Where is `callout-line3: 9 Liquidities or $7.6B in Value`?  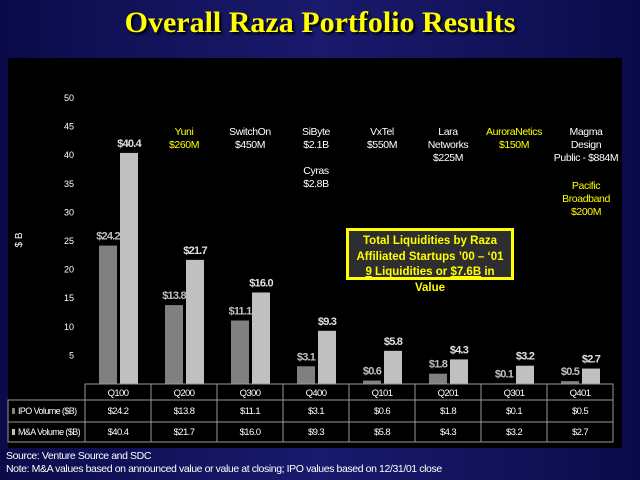
callout-line3: 9 Liquidities or $7.6B in Value is located at coordinates (430, 280).